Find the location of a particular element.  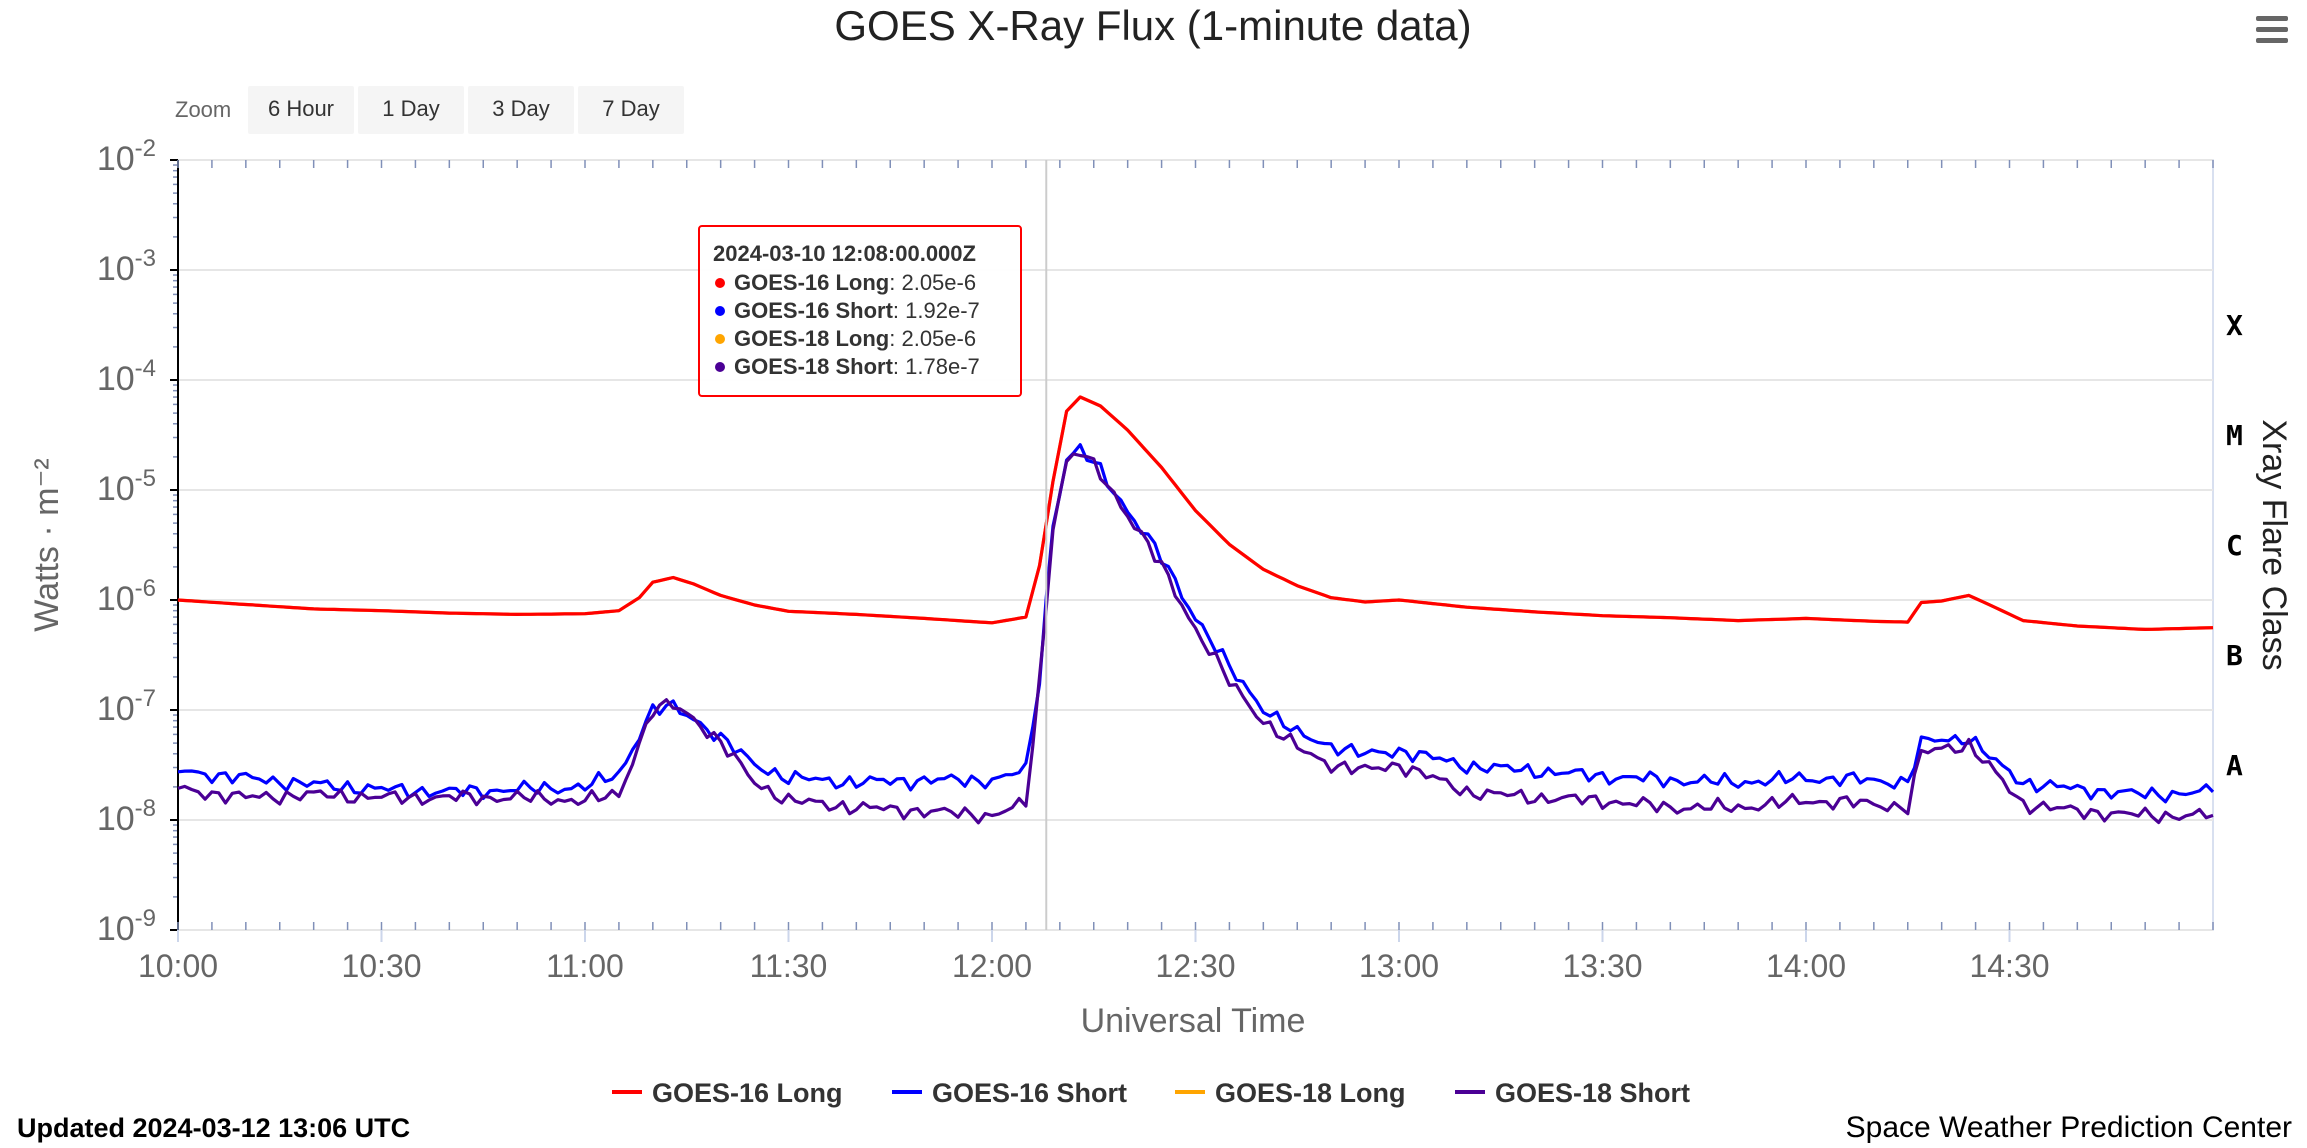

y-tick-label: 10⁻⁹ is located at coordinates (126, 926).